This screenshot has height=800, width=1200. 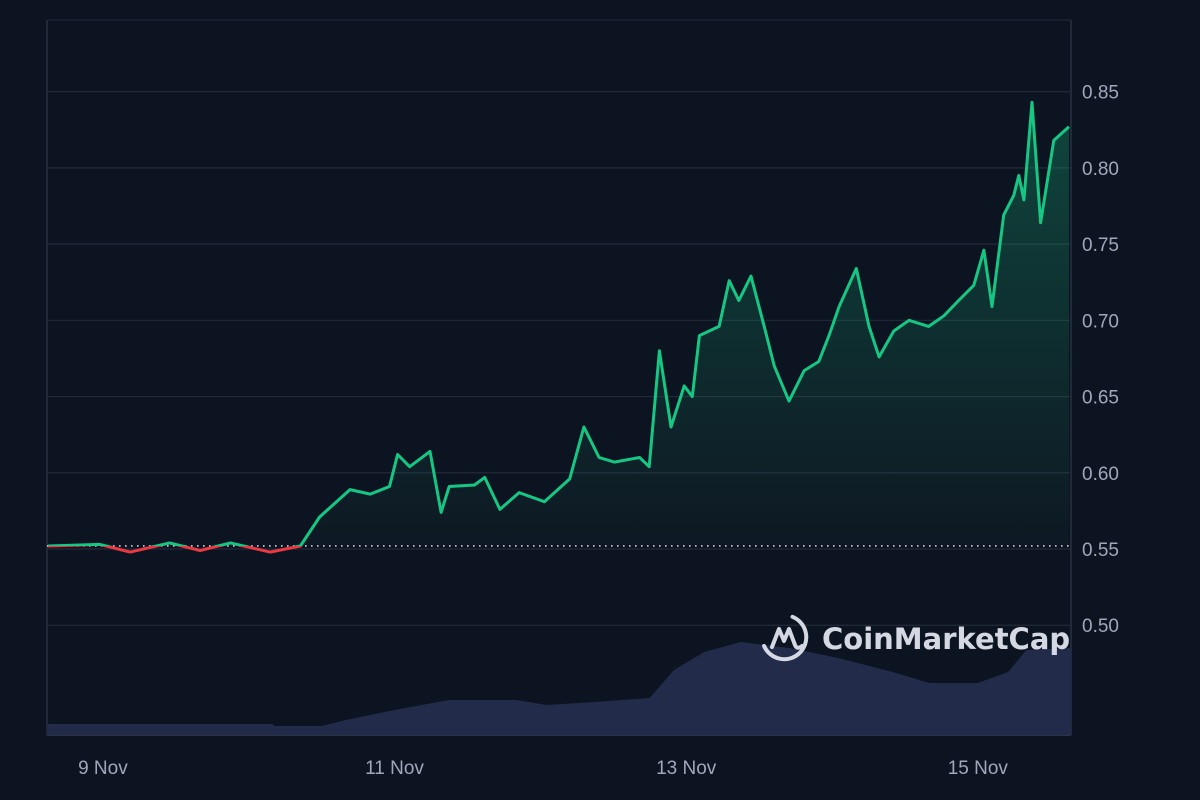 What do you see at coordinates (1100, 398) in the screenshot?
I see `y-tick-label: 0.65` at bounding box center [1100, 398].